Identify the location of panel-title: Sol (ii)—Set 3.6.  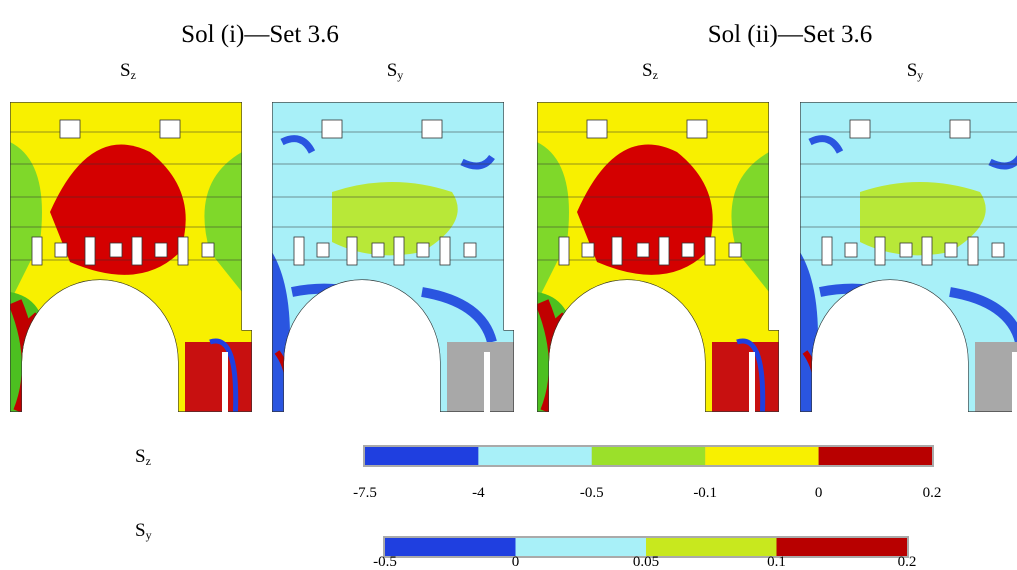
(790, 34).